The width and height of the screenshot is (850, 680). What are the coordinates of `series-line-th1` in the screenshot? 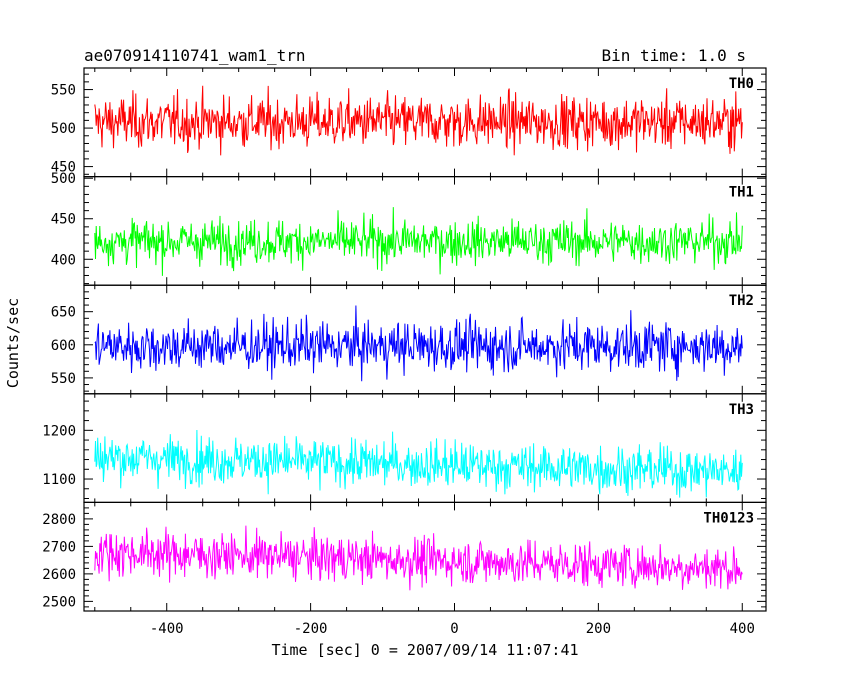 It's located at (418, 241).